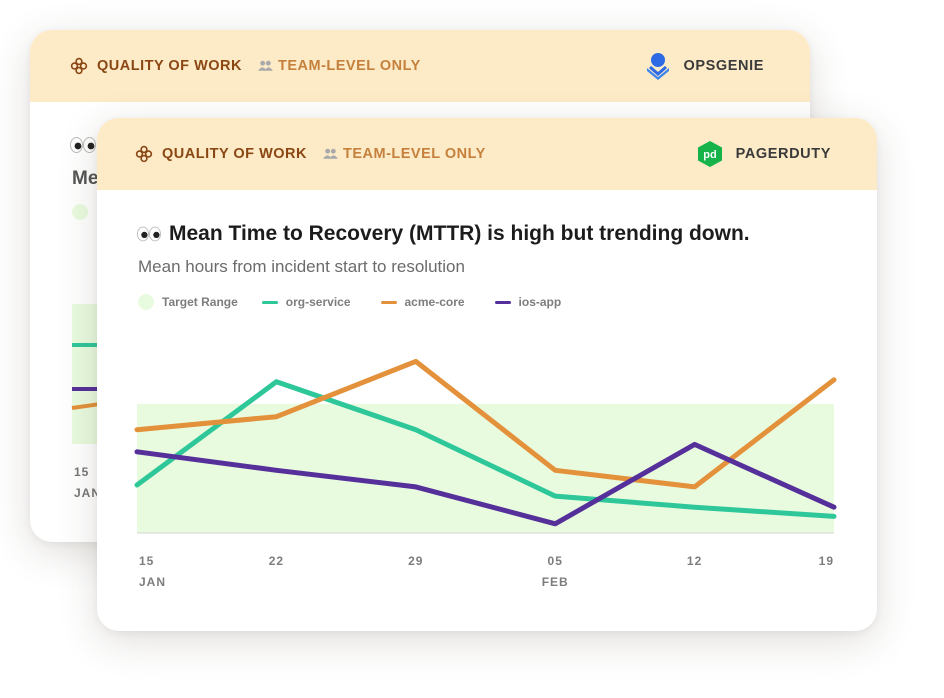 This screenshot has width=944, height=698. I want to click on x-tick-label: 19, so click(826, 561).